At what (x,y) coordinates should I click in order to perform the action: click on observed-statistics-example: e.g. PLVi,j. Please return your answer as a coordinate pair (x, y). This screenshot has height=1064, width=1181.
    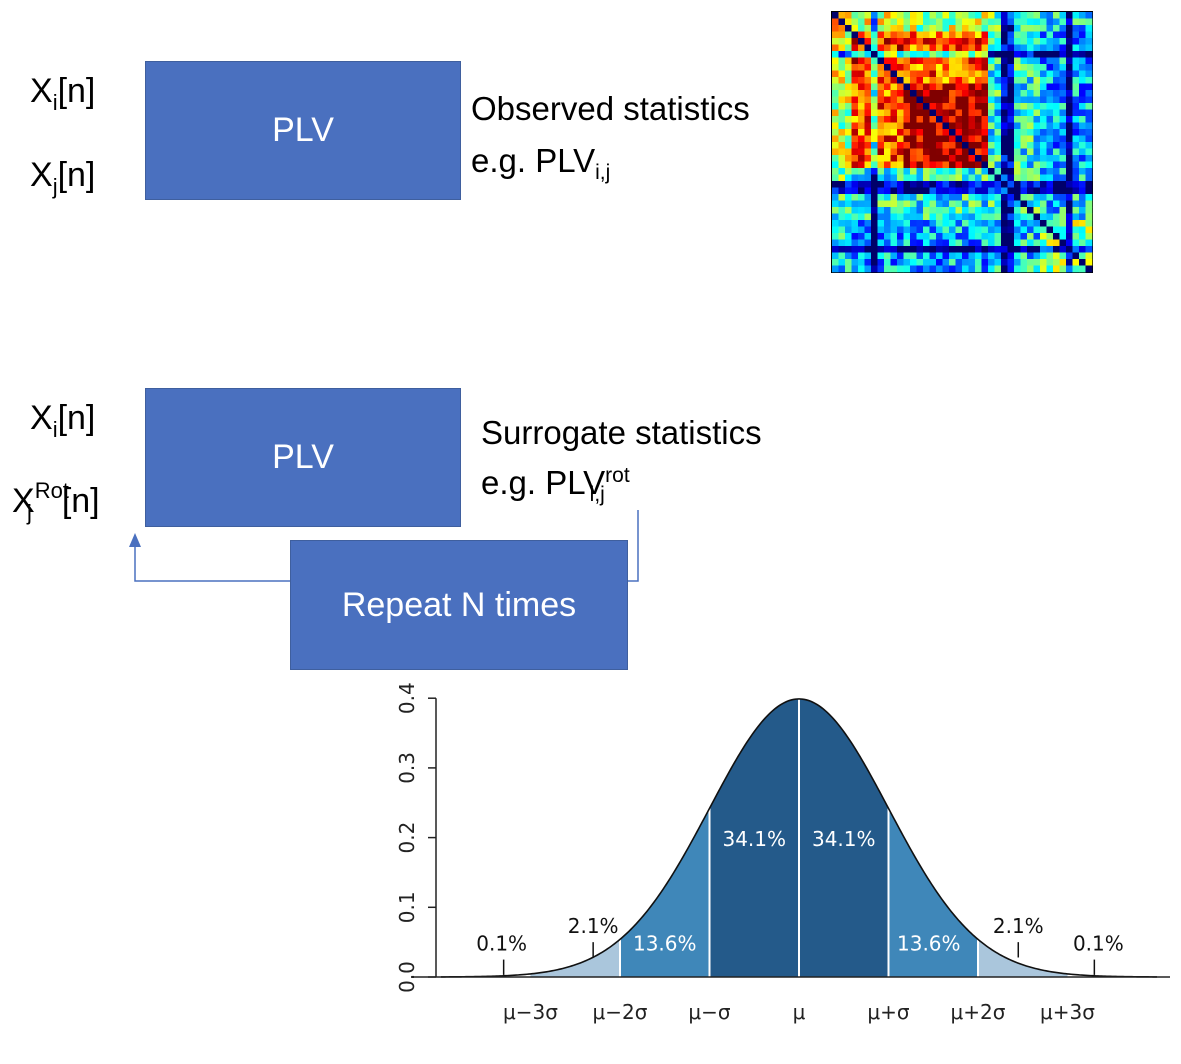
    Looking at the image, I should click on (541, 163).